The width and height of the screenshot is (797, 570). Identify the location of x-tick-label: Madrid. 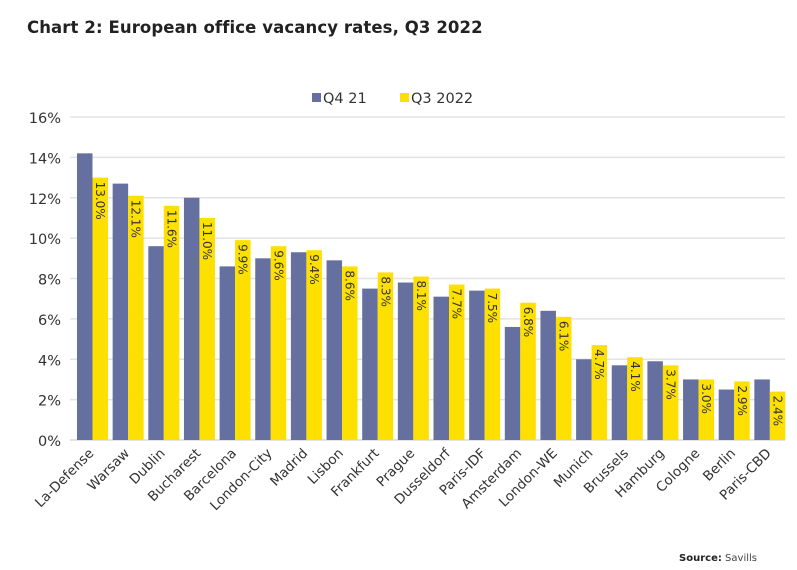
(289, 468).